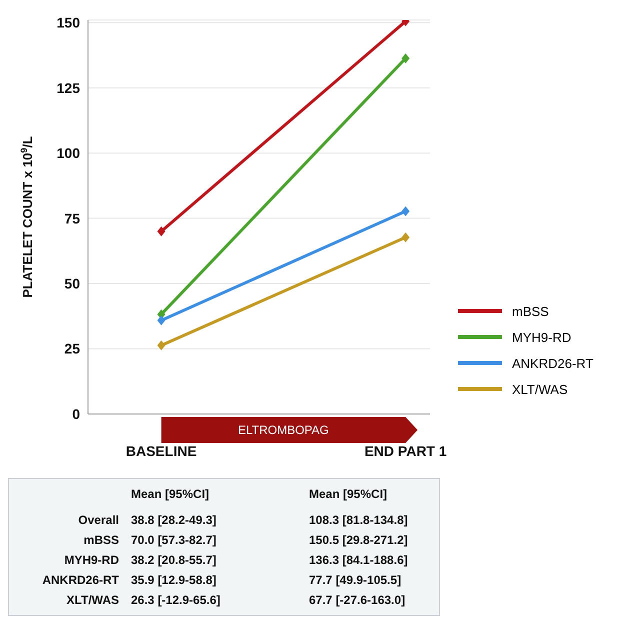 This screenshot has width=628, height=626. Describe the element at coordinates (100, 540) in the screenshot. I see `text: mBSS` at that location.